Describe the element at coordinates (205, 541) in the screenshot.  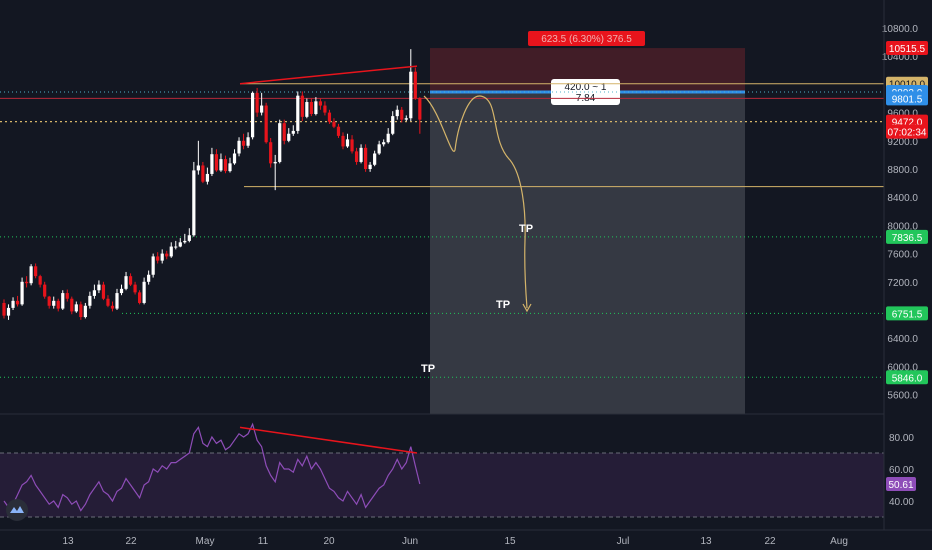
I see `time-tick: May` at that location.